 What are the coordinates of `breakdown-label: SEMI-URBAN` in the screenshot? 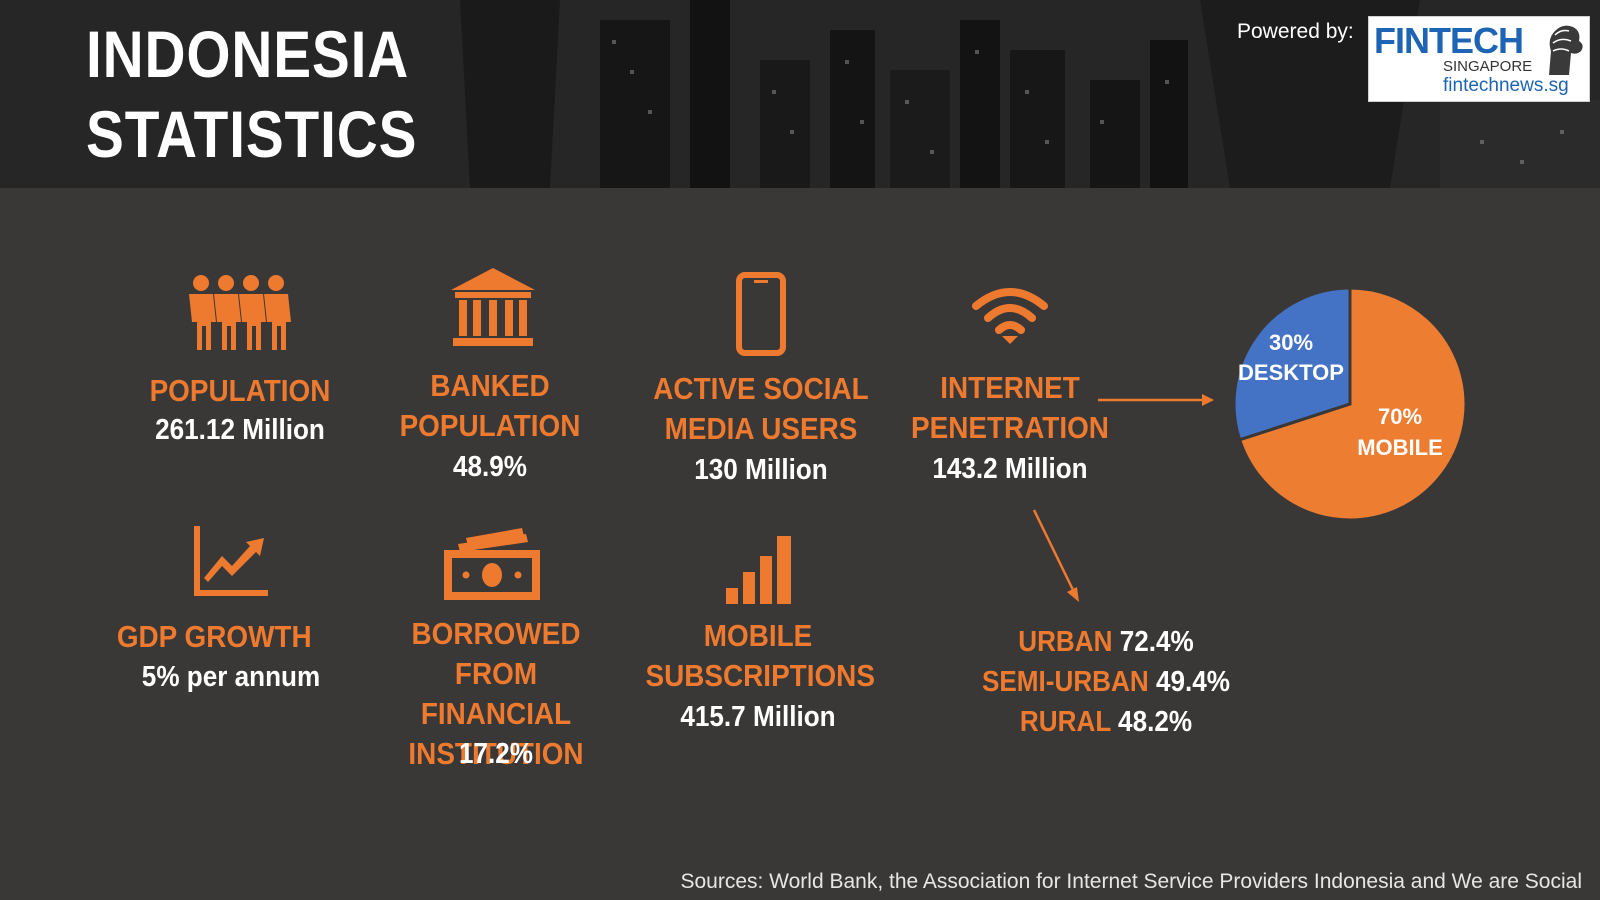 It's located at (1065, 682).